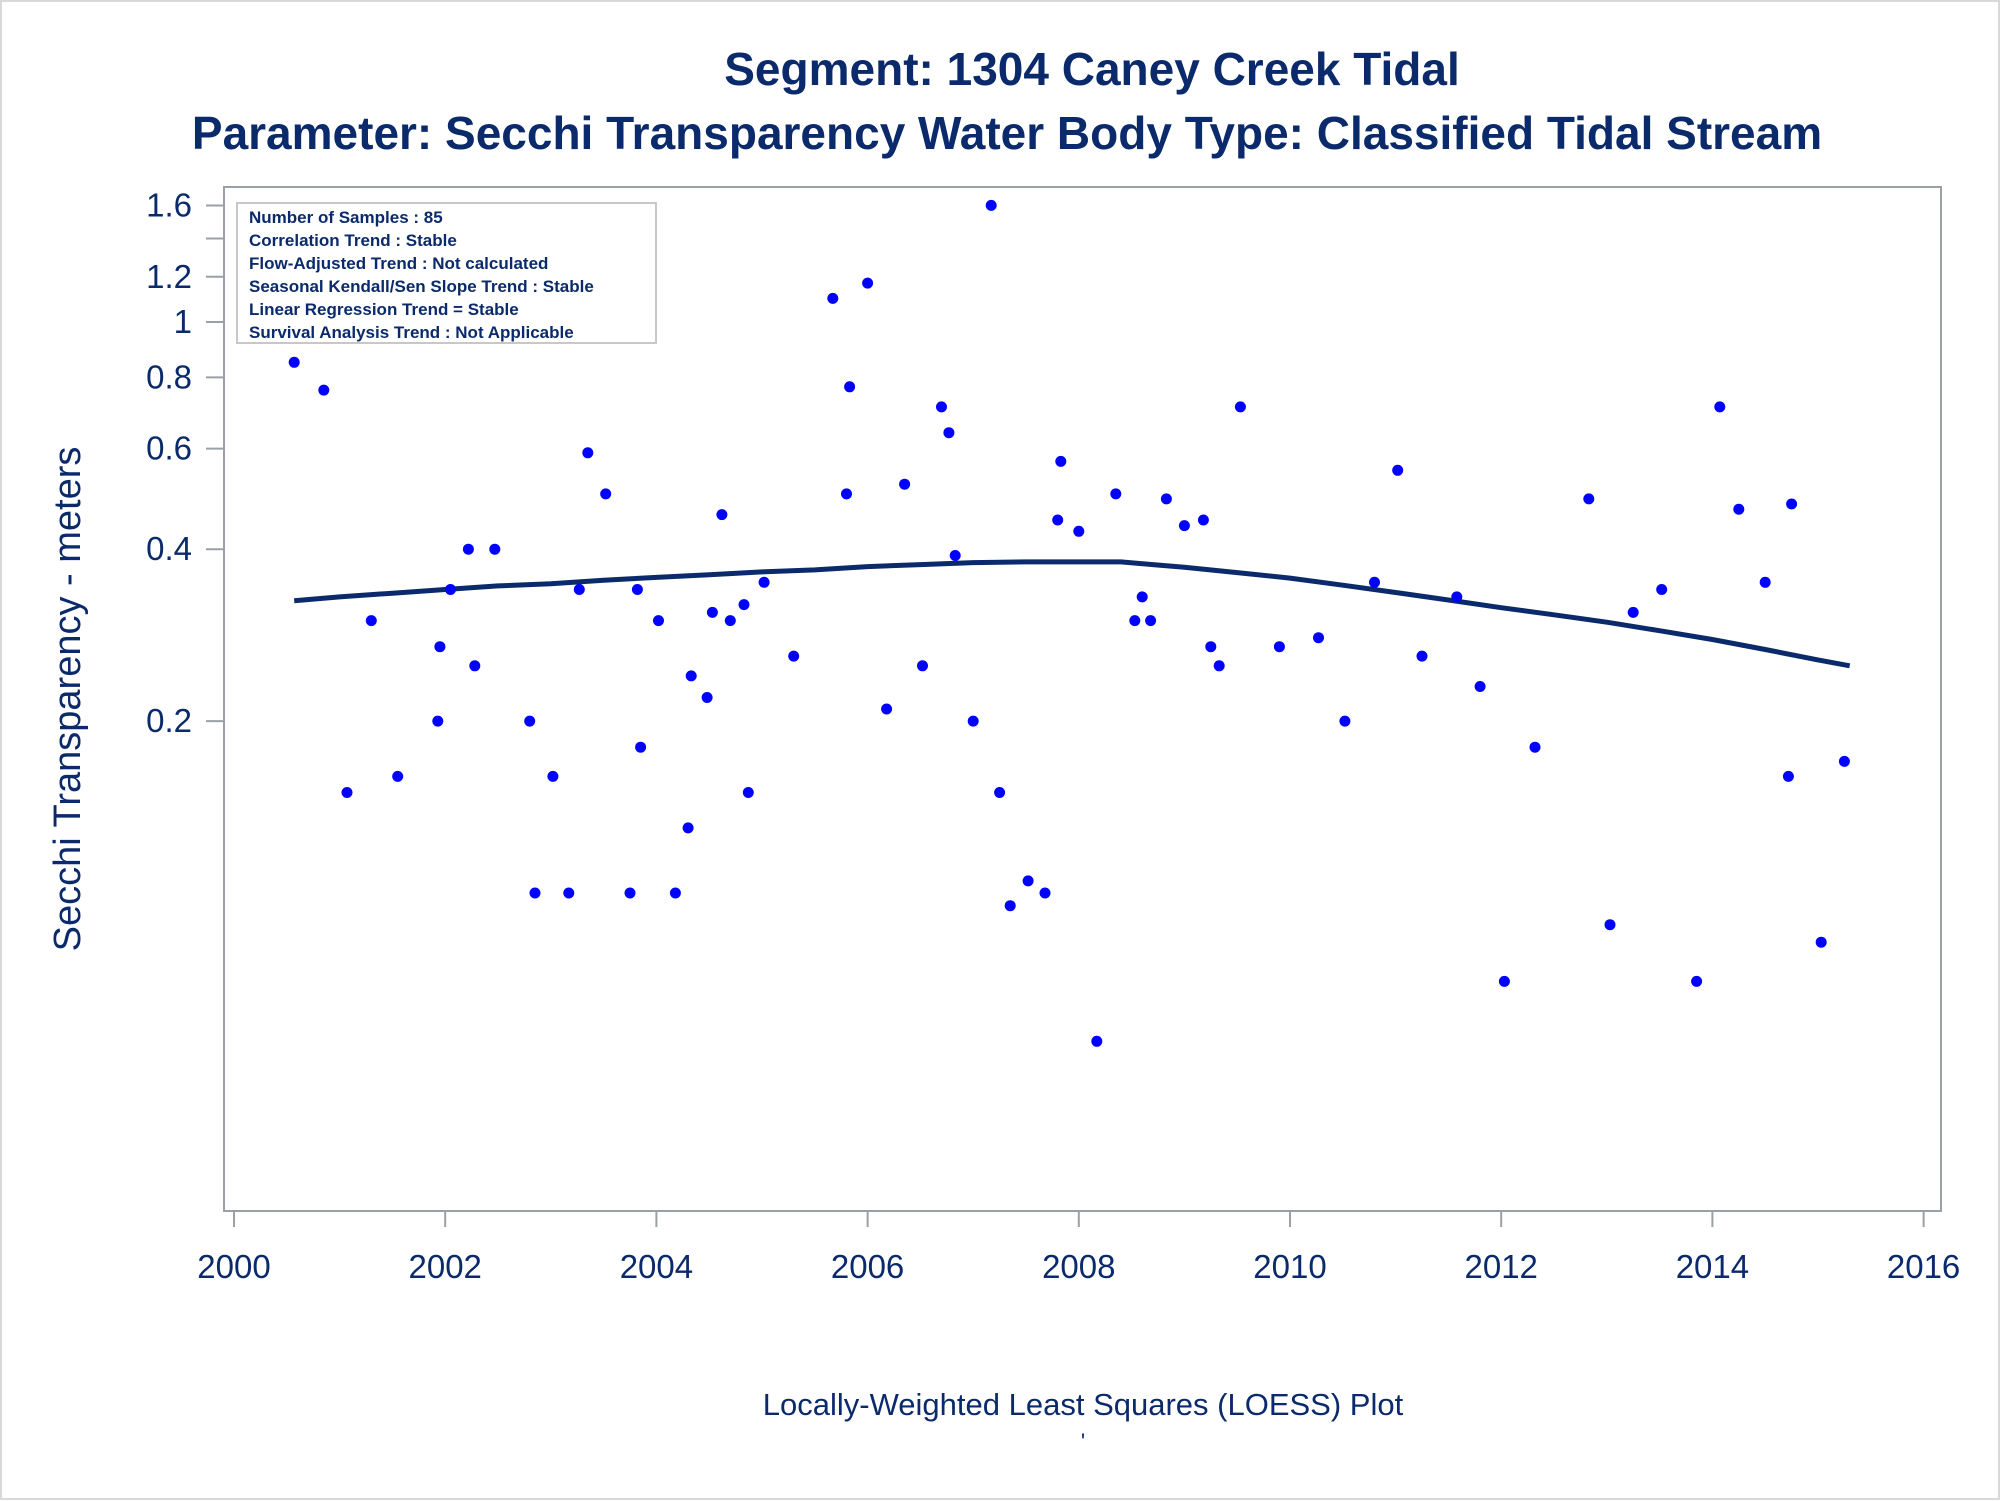 The width and height of the screenshot is (2000, 1502). Describe the element at coordinates (411, 332) in the screenshot. I see `stats-line-survival: Survival Analysis Trend : Not Applicable` at that location.